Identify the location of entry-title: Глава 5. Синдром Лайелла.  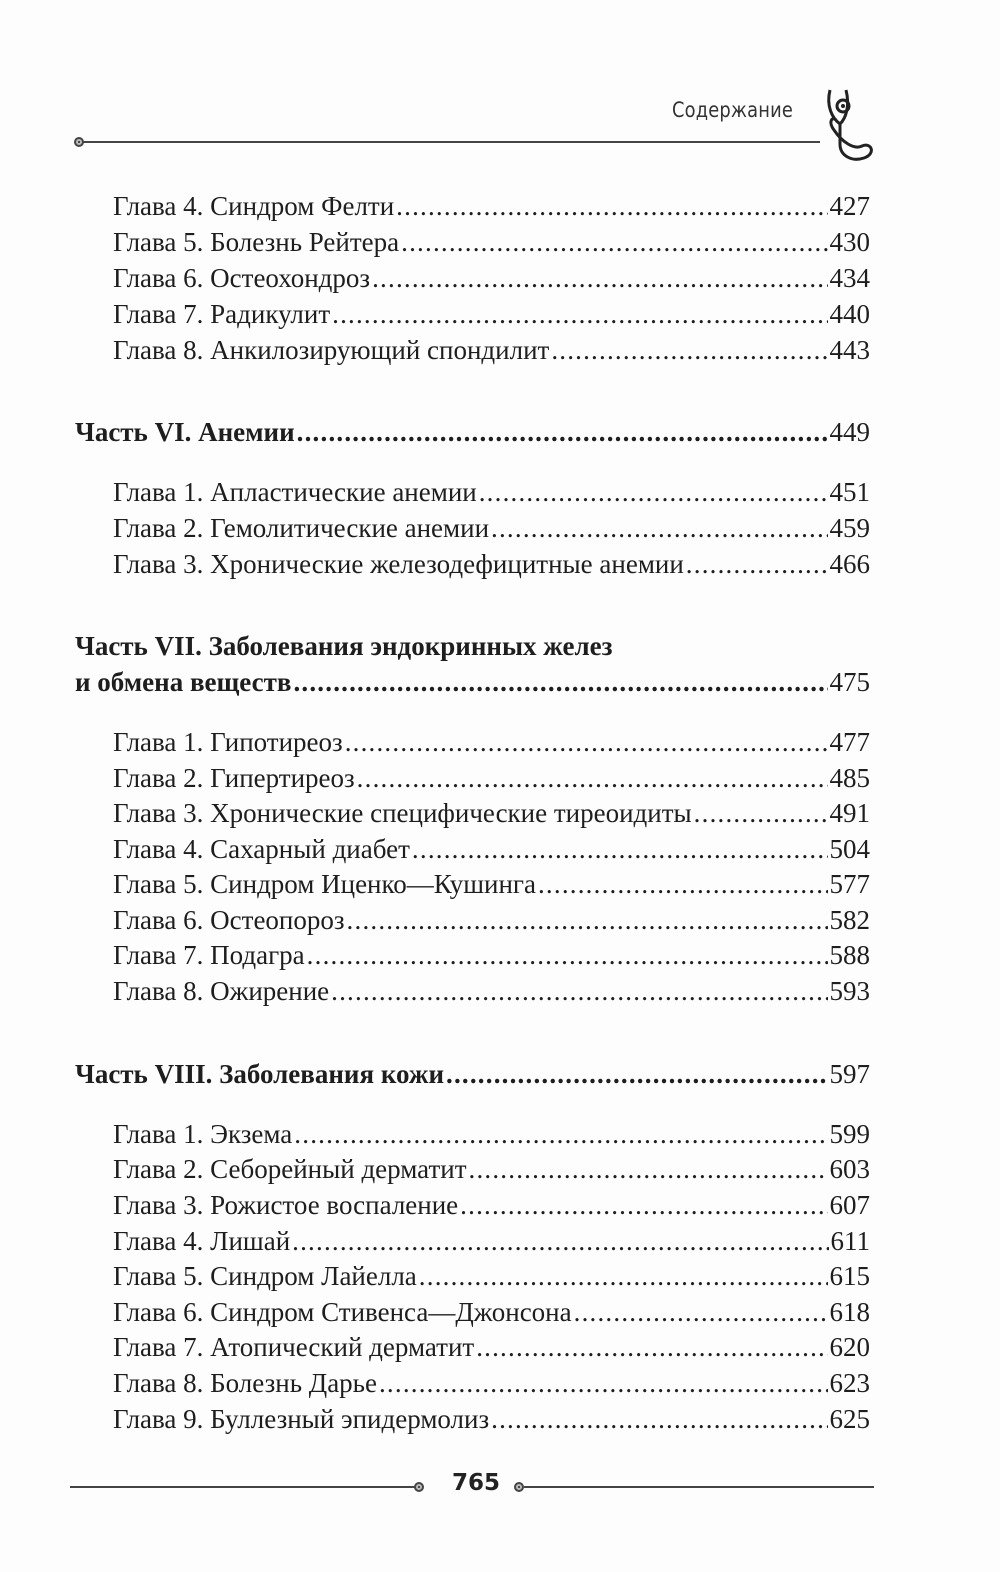
(265, 1276).